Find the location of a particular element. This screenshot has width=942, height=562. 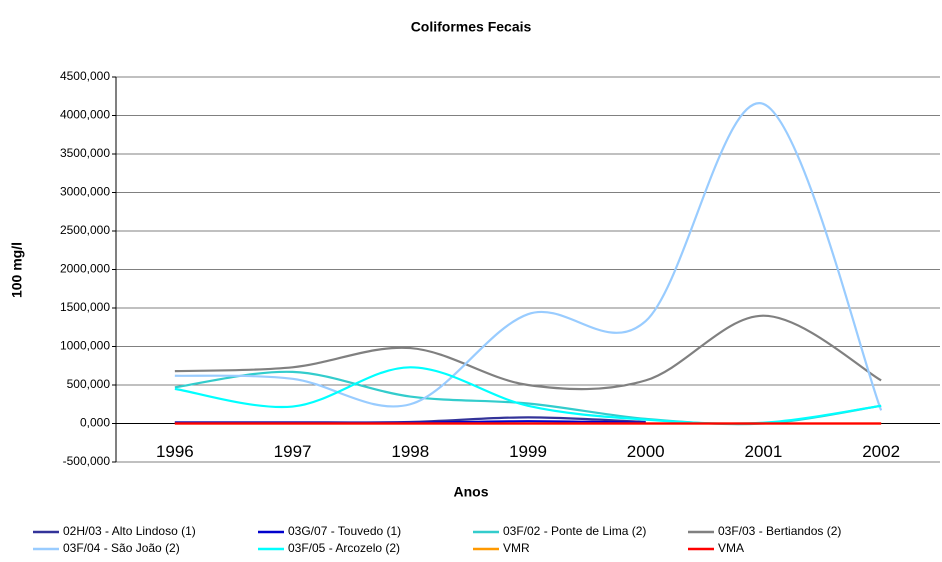

y-tick-label: -500,000 is located at coordinates (87, 461).